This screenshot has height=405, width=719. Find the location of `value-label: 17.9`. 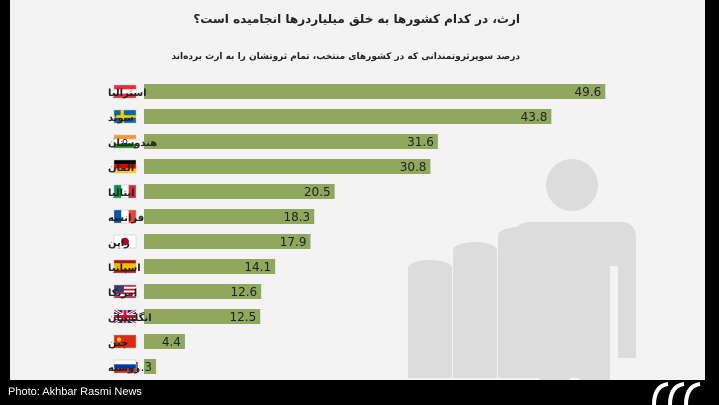

value-label: 17.9 is located at coordinates (293, 242).